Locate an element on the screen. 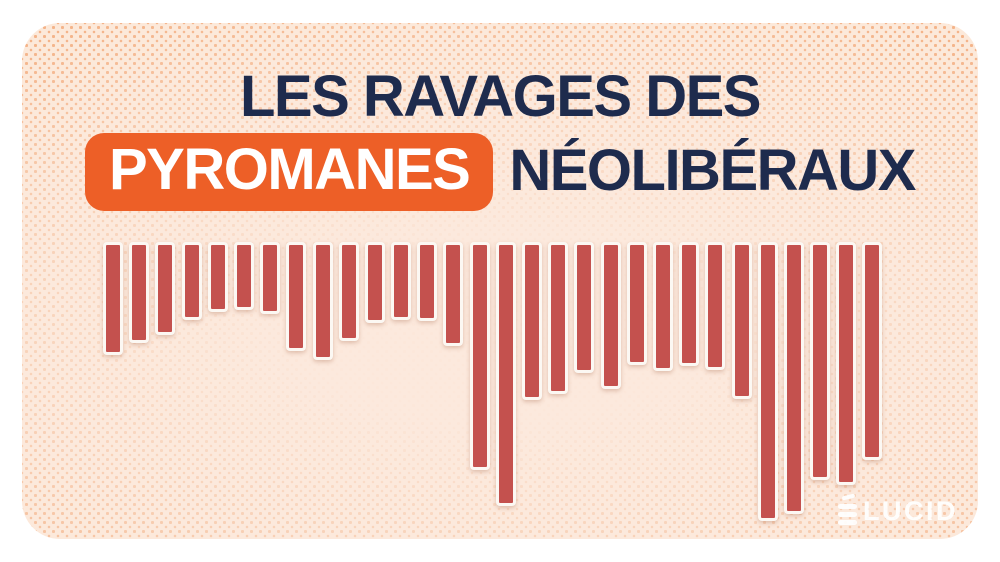 The width and height of the screenshot is (1000, 562). title-line-2-text: NÉOLIBÉRAUX is located at coordinates (712, 170).